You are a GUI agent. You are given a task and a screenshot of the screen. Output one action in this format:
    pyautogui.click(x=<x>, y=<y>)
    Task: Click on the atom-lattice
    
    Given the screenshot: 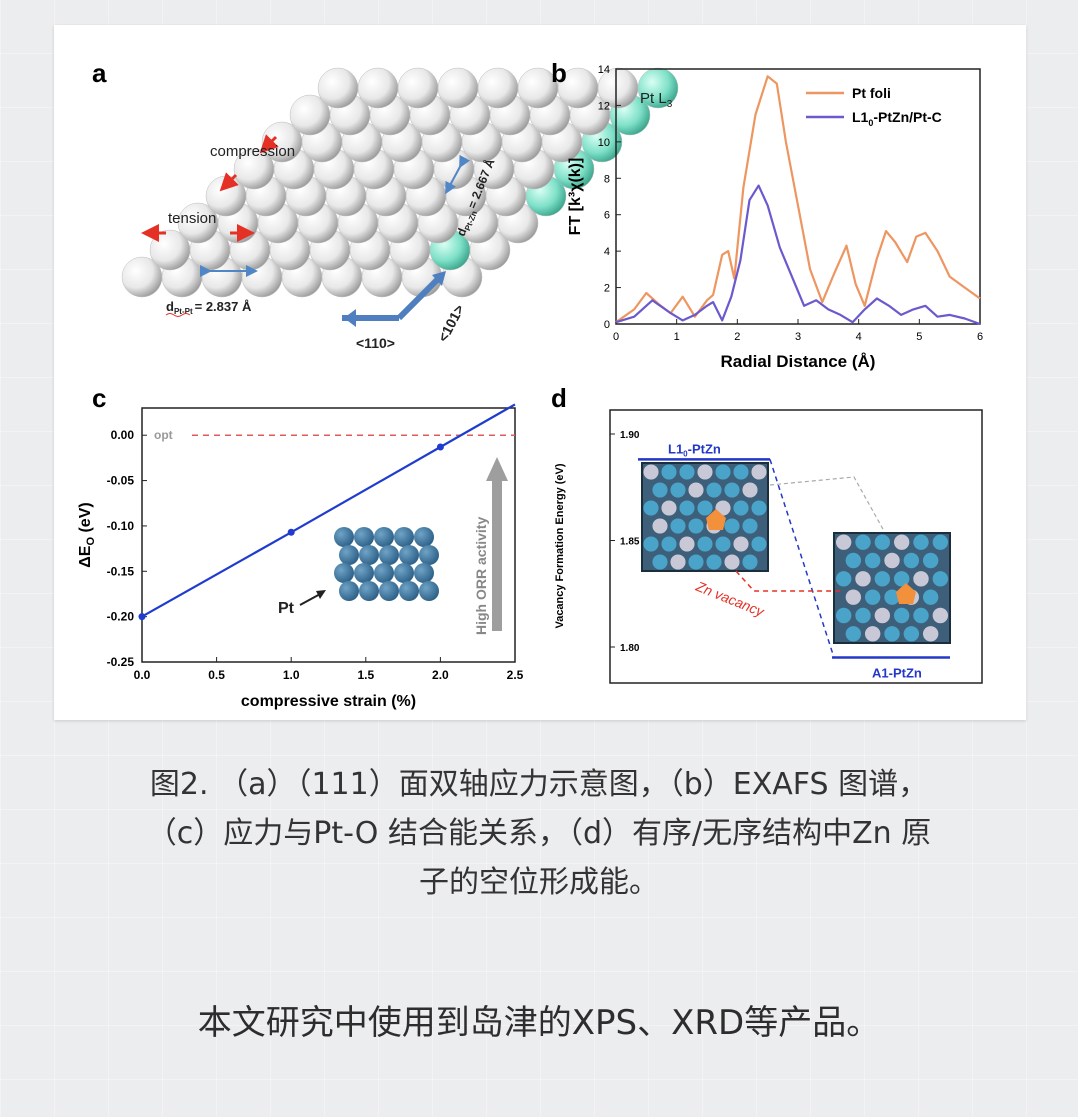 What is the action you would take?
    pyautogui.click(x=400, y=182)
    